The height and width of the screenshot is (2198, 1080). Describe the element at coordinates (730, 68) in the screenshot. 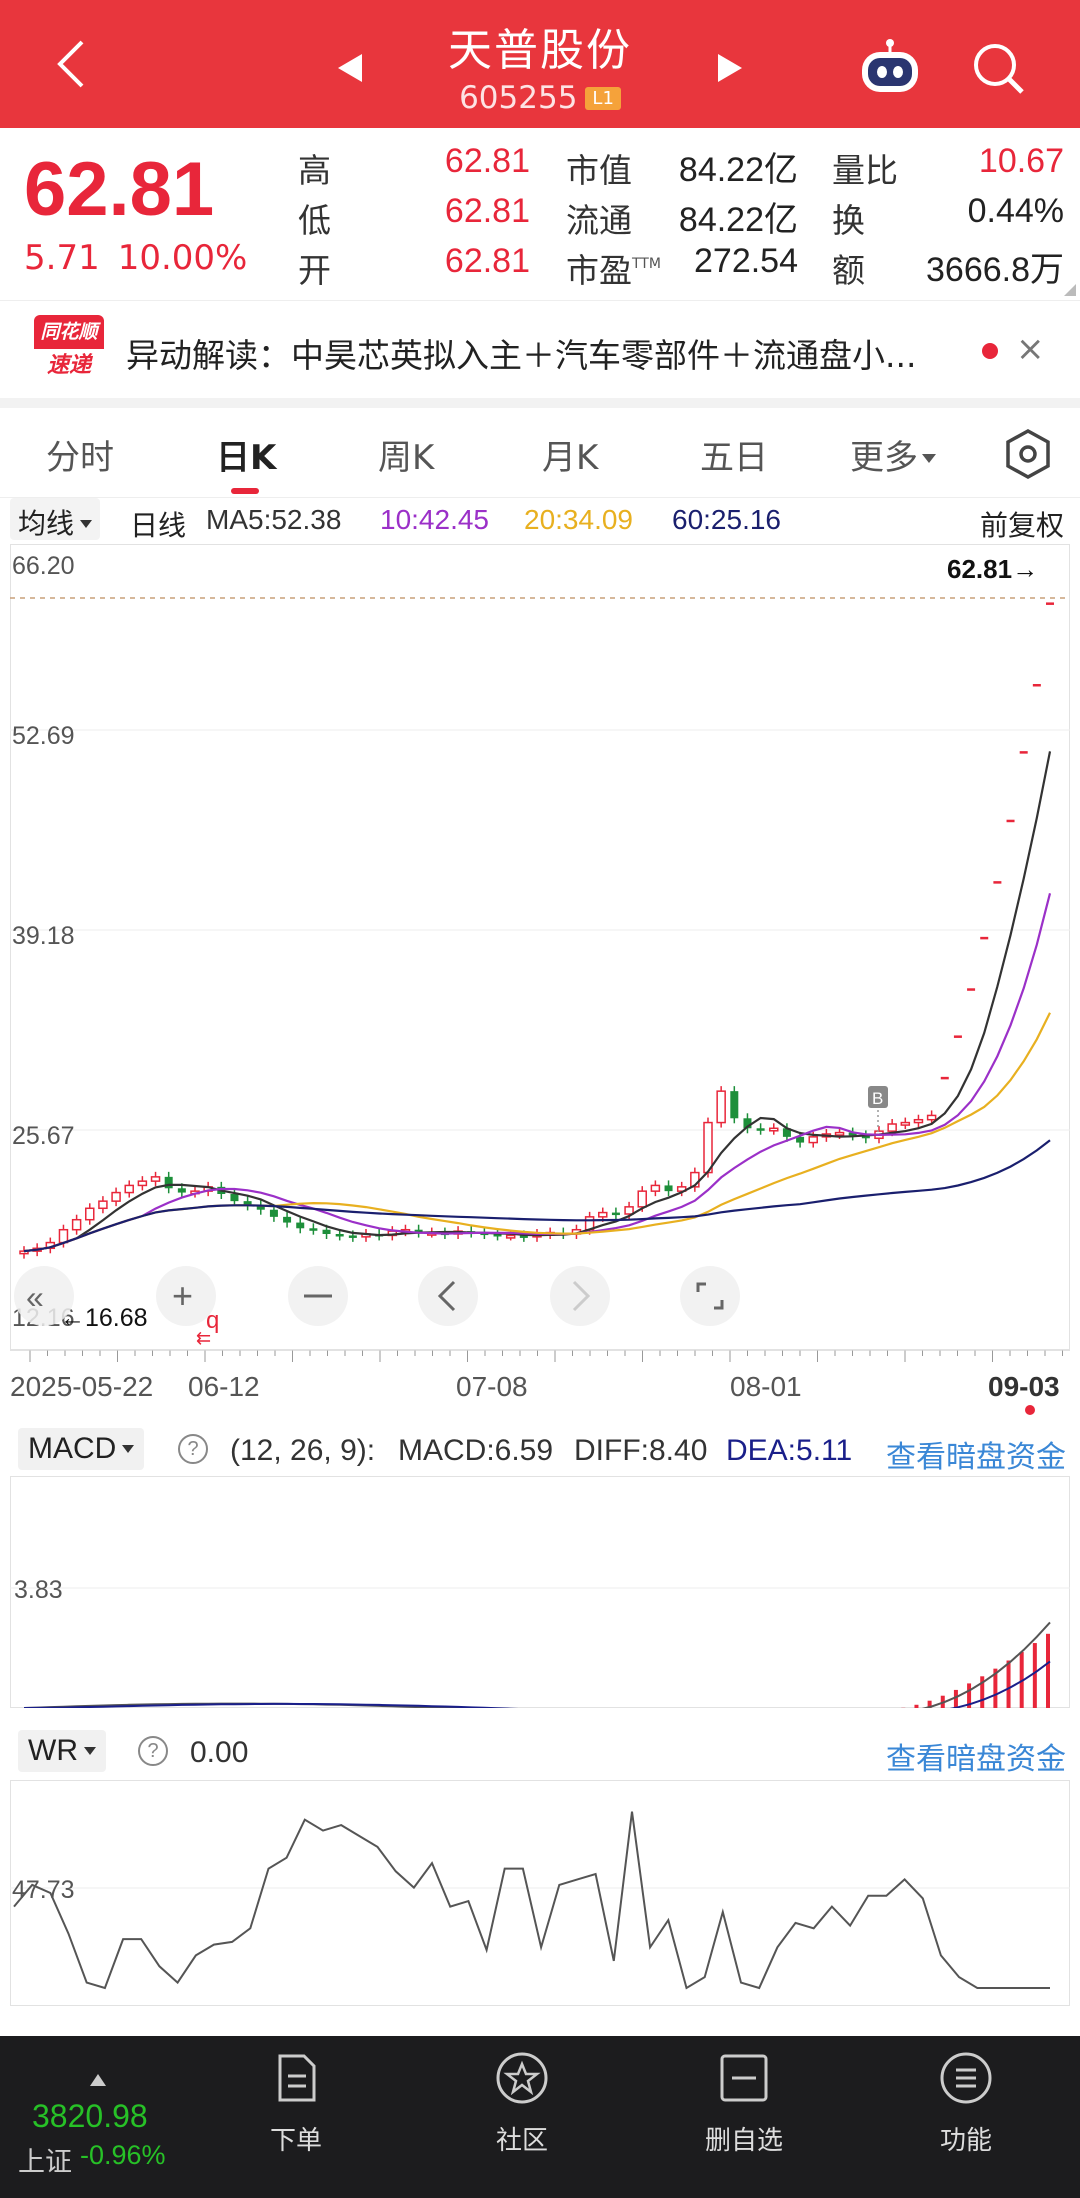

I see `next-stock-icon` at that location.